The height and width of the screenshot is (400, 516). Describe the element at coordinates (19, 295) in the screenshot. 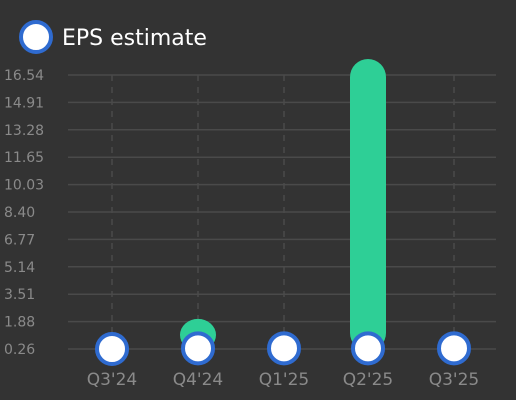

I see `y-tick-label: 3.51` at that location.